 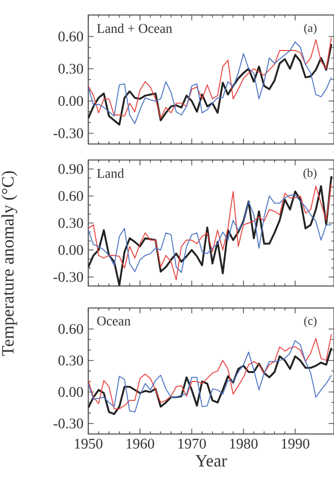 I want to click on annotation: (b), so click(x=310, y=174).